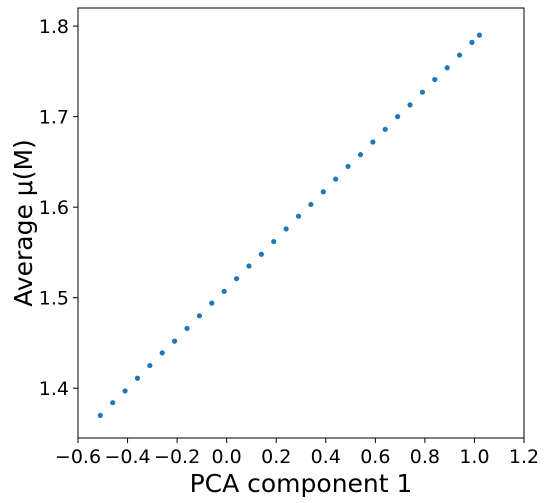 This screenshot has width=547, height=503. Describe the element at coordinates (54, 27) in the screenshot. I see `y-tick-label: 1.8` at that location.